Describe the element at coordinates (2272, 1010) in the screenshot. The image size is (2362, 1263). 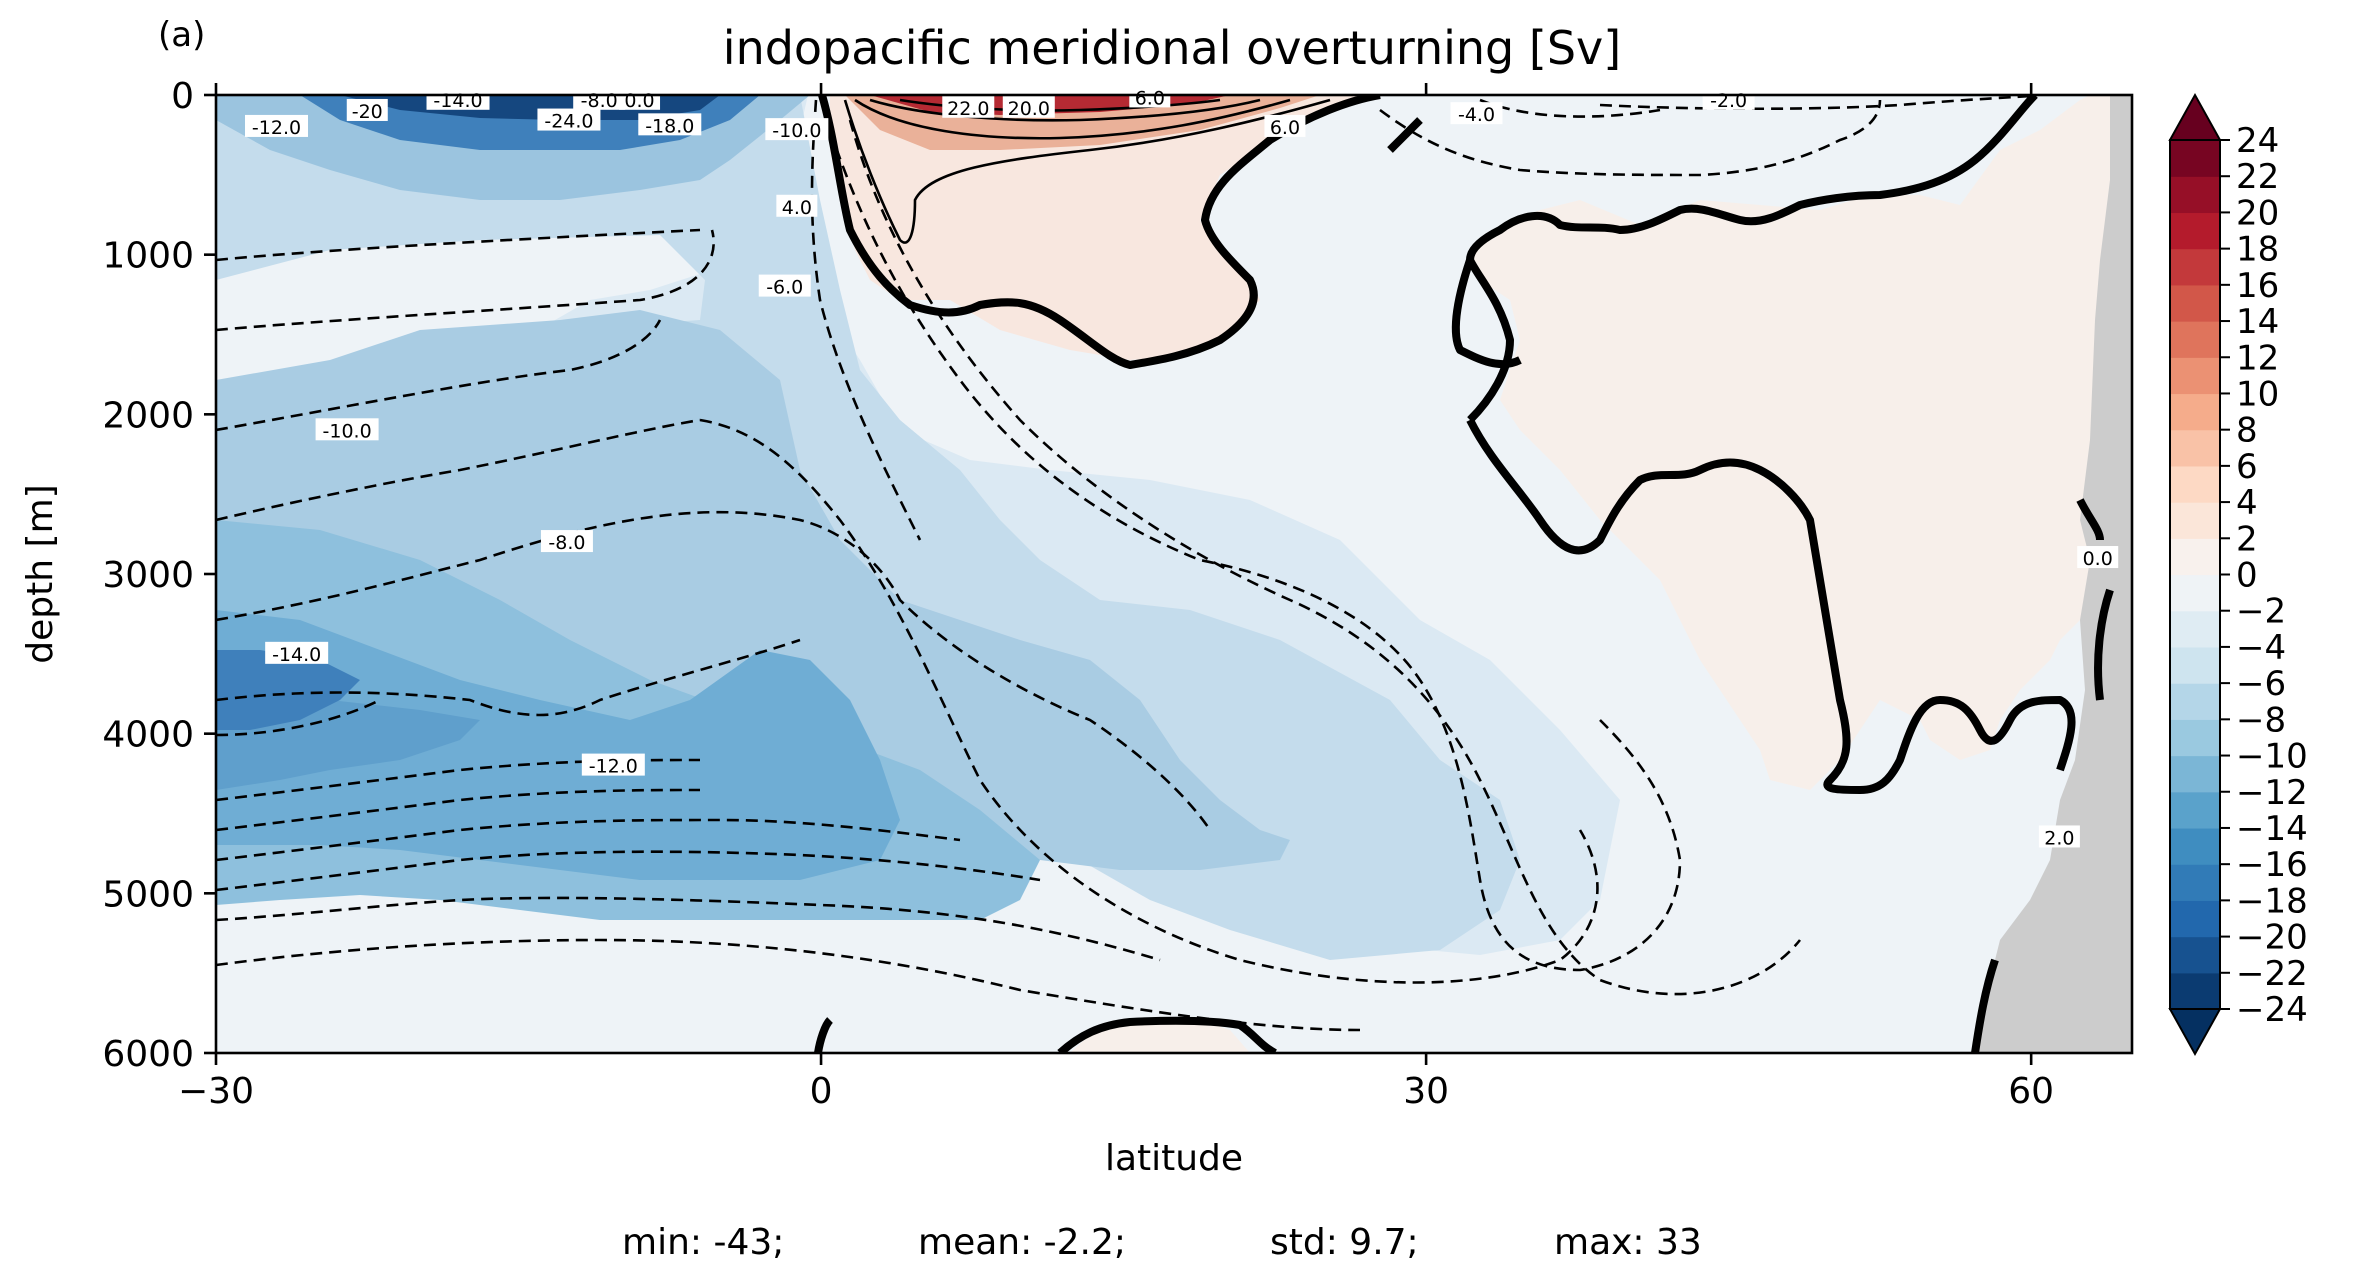
I see `colorbar-tick-label: −24` at that location.